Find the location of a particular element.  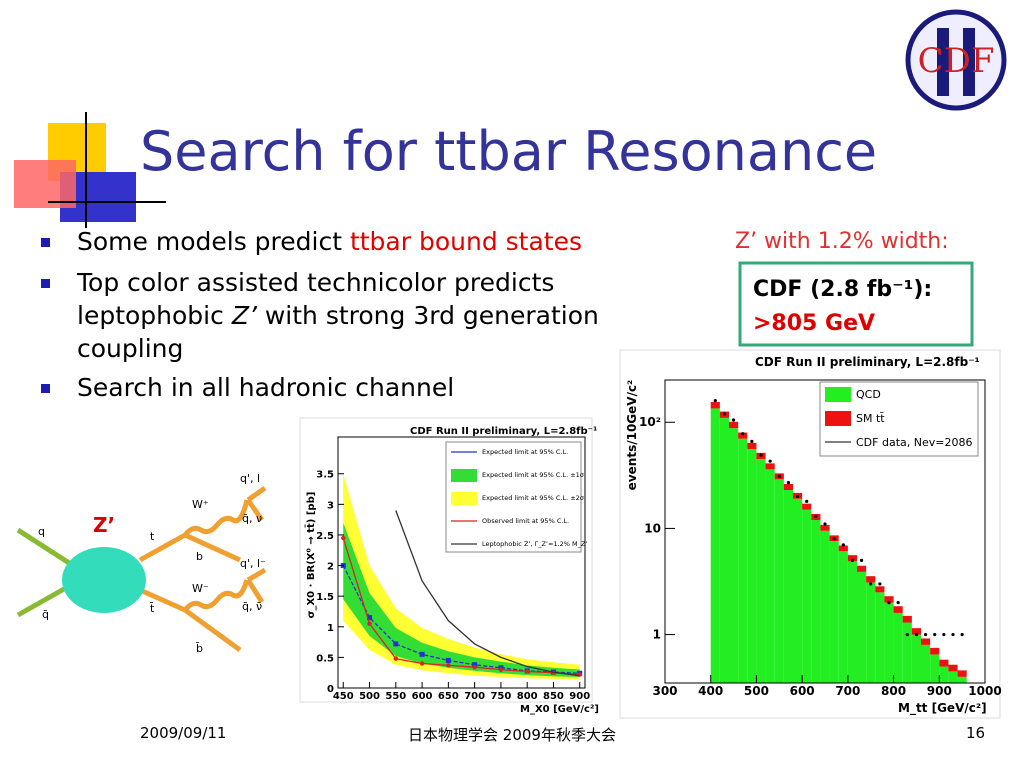

x-tick-label: 550 is located at coordinates (395, 696).